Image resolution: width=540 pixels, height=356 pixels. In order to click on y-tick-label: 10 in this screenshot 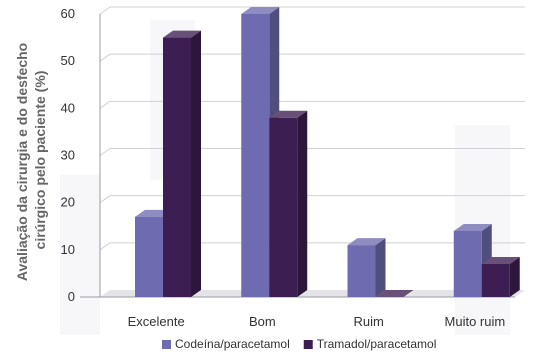, I will do `click(68, 249)`.